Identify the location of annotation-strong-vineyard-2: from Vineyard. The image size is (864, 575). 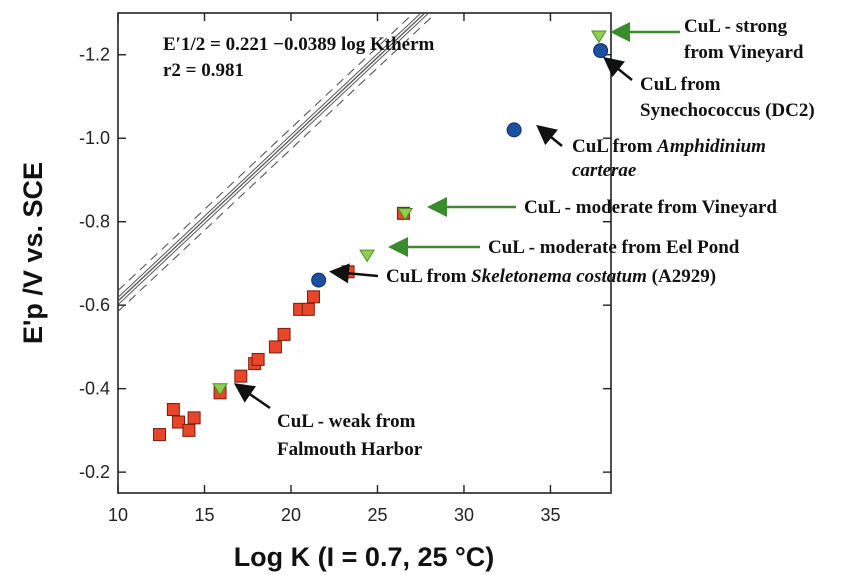
(744, 52).